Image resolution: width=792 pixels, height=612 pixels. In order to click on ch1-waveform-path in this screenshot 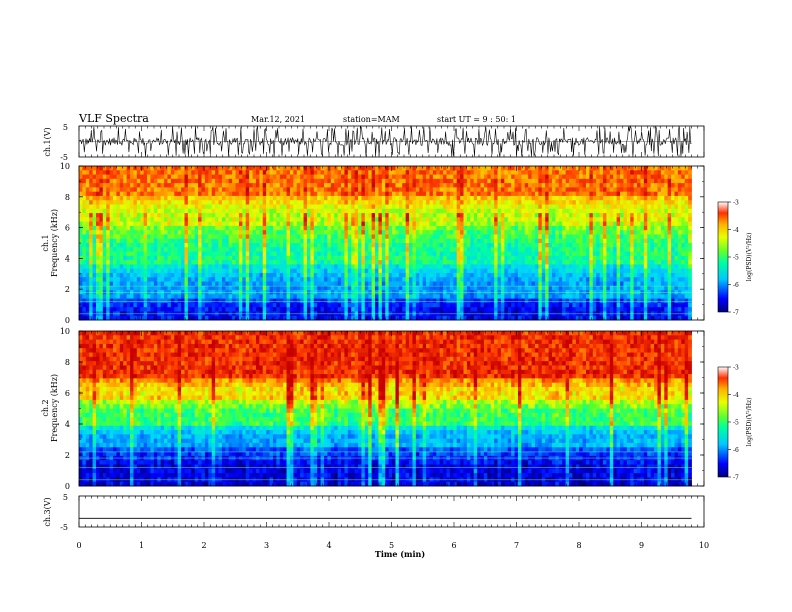, I will do `click(385, 141)`.